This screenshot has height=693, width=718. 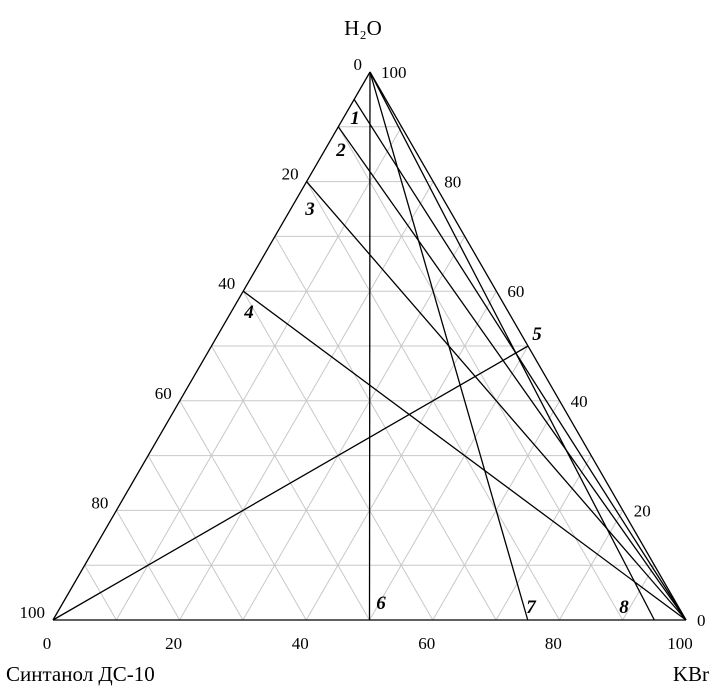 What do you see at coordinates (226, 283) in the screenshot?
I see `left-axis-tick: 40` at bounding box center [226, 283].